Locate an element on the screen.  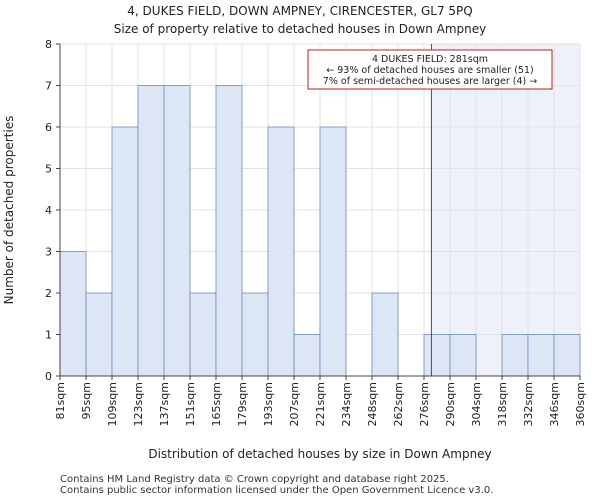
x-tick-label: 95sqm is located at coordinates (86, 400).